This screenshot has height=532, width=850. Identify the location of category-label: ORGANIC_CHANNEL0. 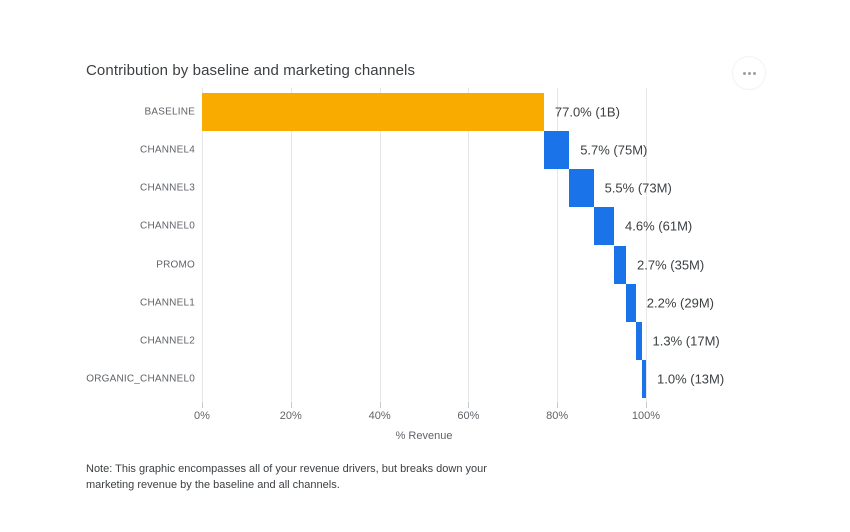
(140, 379).